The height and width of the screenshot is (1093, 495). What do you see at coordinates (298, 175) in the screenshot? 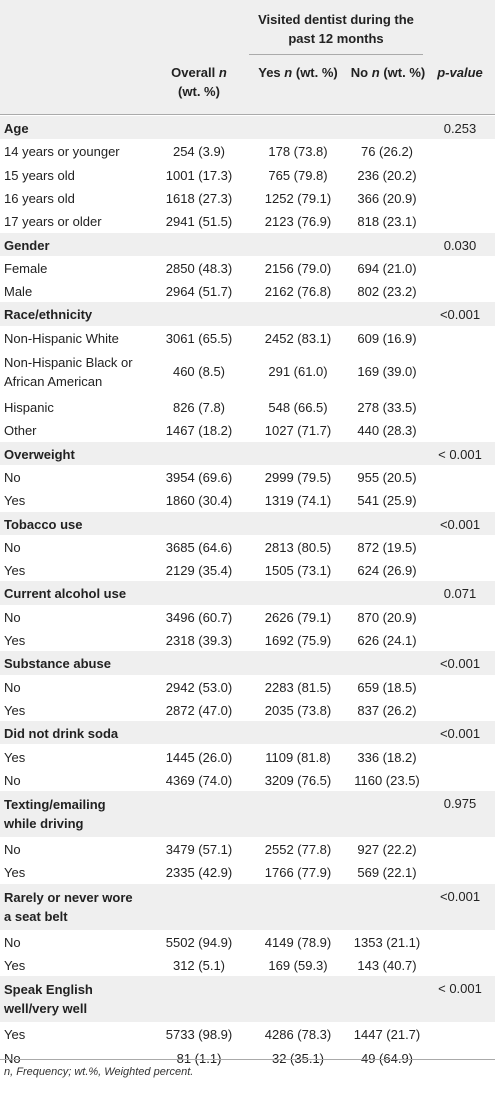
I see `yes-cell: 765 (79.8)` at bounding box center [298, 175].